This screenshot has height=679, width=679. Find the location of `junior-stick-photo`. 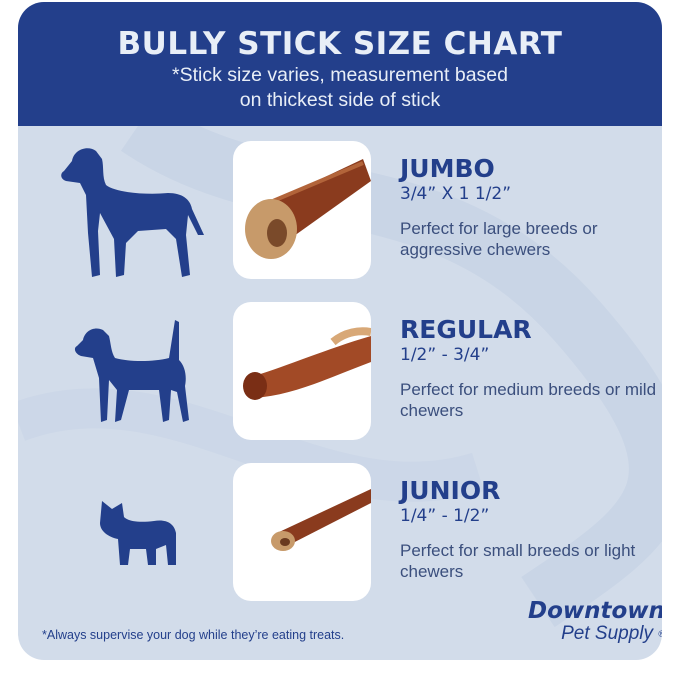

junior-stick-photo is located at coordinates (302, 532).